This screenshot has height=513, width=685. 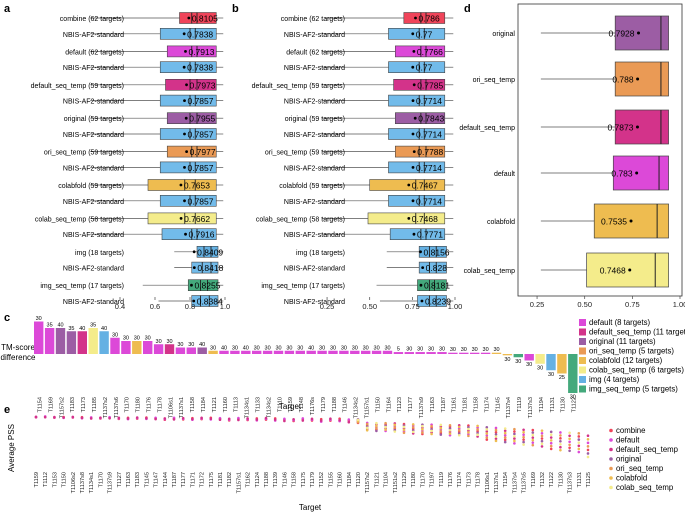 I want to click on panel-b-mean-label: 0.7843, so click(x=431, y=119).